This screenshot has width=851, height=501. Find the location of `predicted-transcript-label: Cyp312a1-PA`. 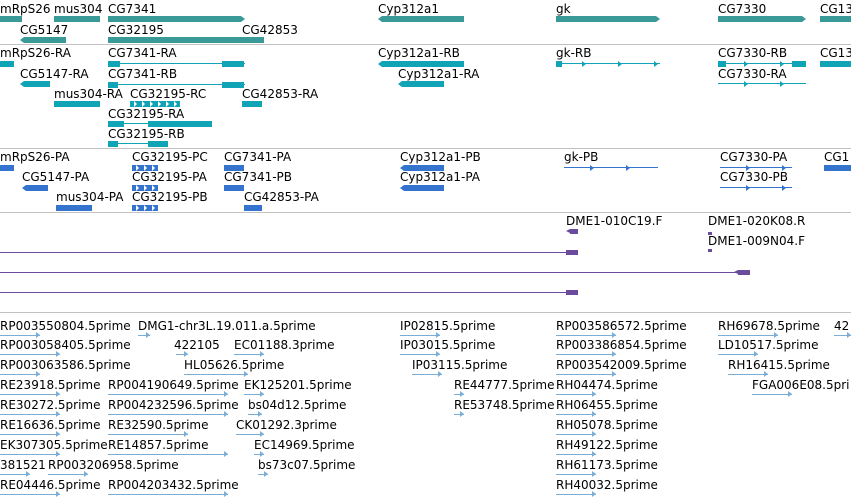

predicted-transcript-label: Cyp312a1-PA is located at coordinates (440, 177).